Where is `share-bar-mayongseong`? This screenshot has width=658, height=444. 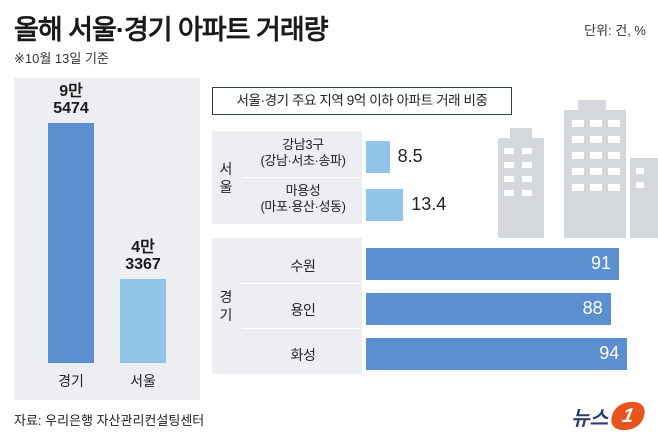
share-bar-mayongseong is located at coordinates (385, 205).